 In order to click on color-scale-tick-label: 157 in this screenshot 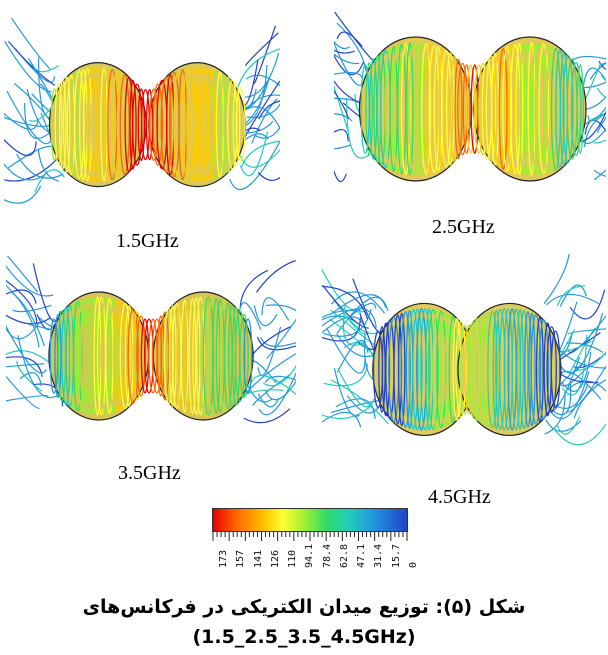, I will do `click(241, 558)`.